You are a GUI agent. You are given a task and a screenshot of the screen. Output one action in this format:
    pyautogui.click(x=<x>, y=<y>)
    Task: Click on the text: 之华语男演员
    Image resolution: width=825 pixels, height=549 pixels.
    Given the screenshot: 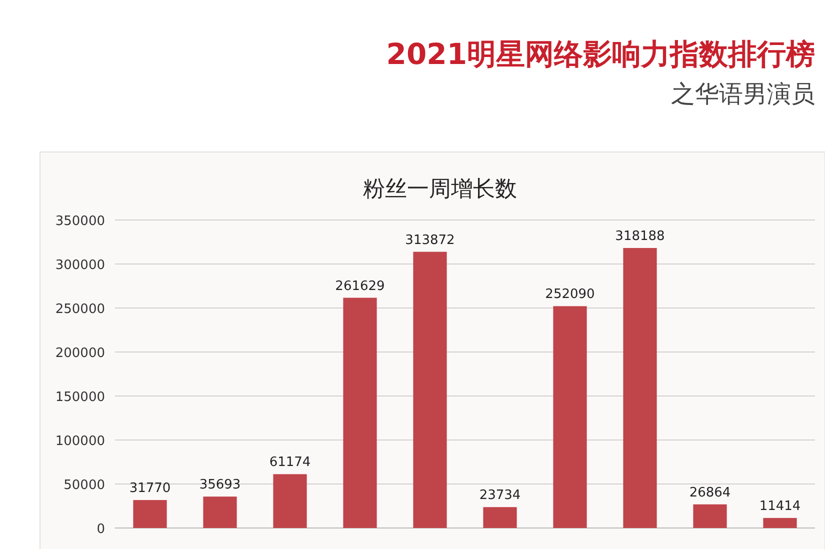 What is the action you would take?
    pyautogui.click(x=743, y=94)
    